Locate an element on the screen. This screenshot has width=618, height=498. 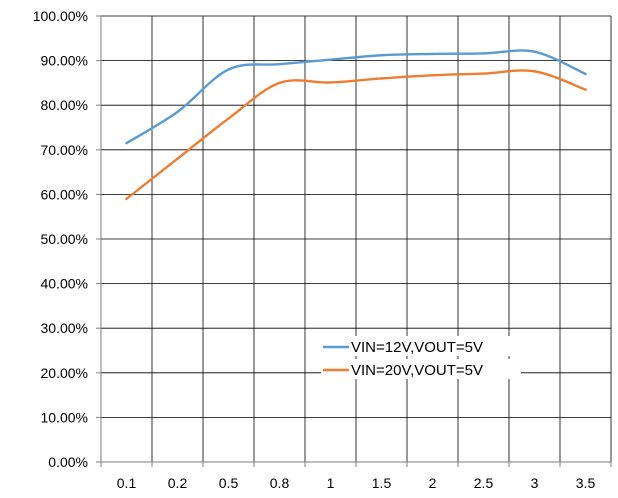
y-tick-label: 60.00% is located at coordinates (64, 194).